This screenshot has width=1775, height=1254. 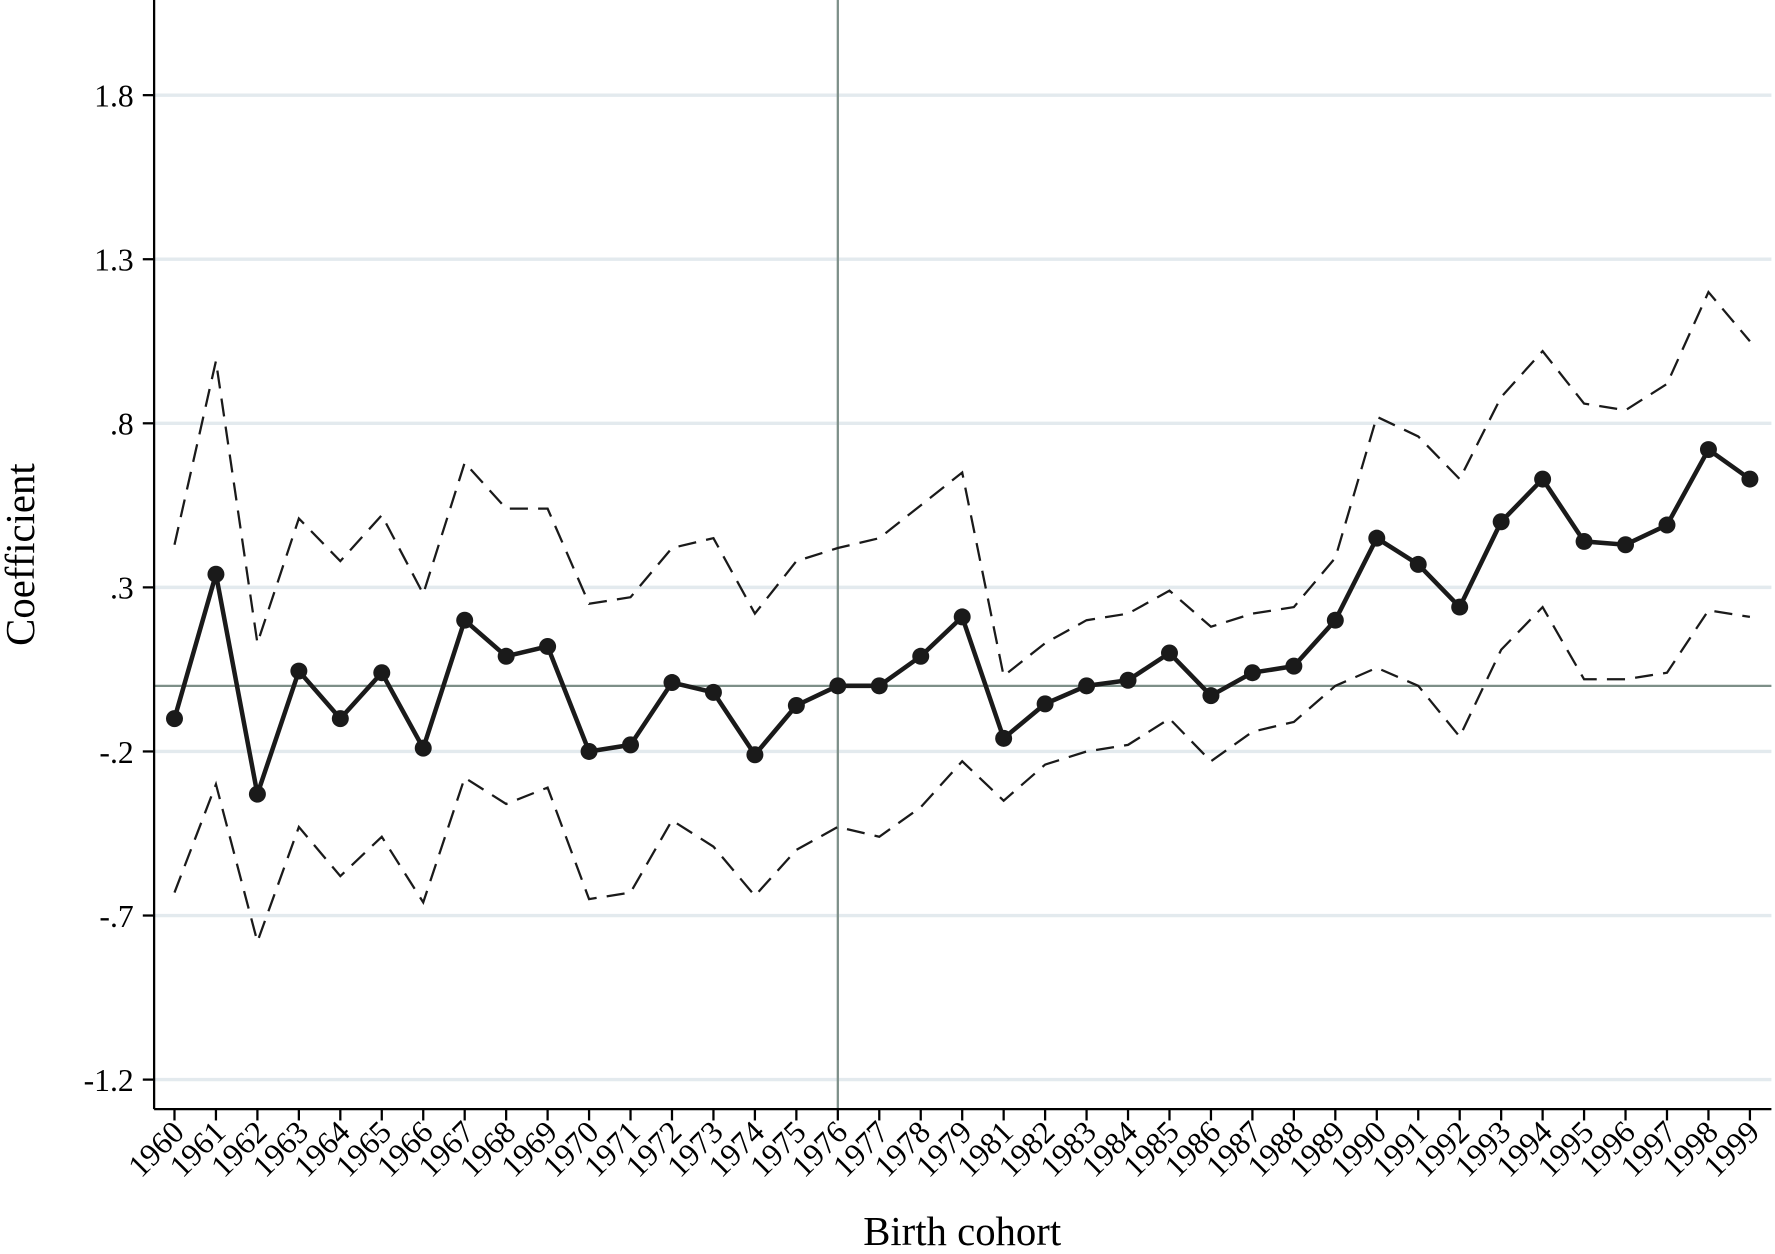 What do you see at coordinates (122, 424) in the screenshot?
I see `y-tick-label: .8` at bounding box center [122, 424].